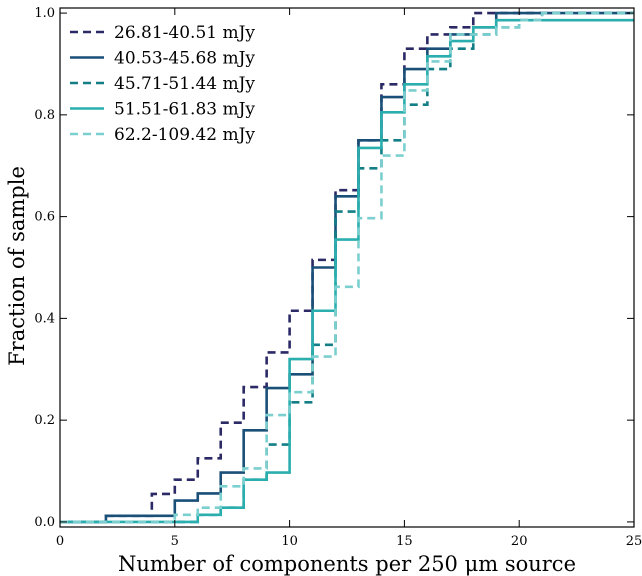 The width and height of the screenshot is (642, 576). Describe the element at coordinates (184, 110) in the screenshot. I see `legend-label-4: 51.51-61.83 mJy` at that location.